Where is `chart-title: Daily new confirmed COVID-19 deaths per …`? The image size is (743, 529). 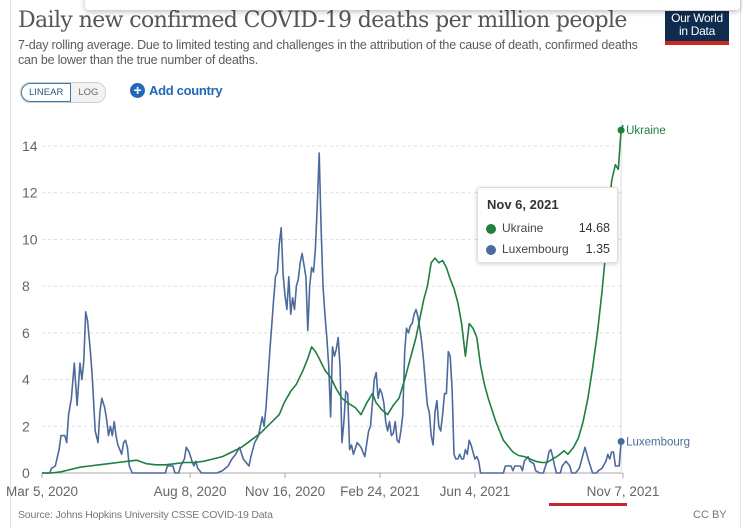 chart-title: Daily new confirmed COVID-19 deaths per … is located at coordinates (322, 20).